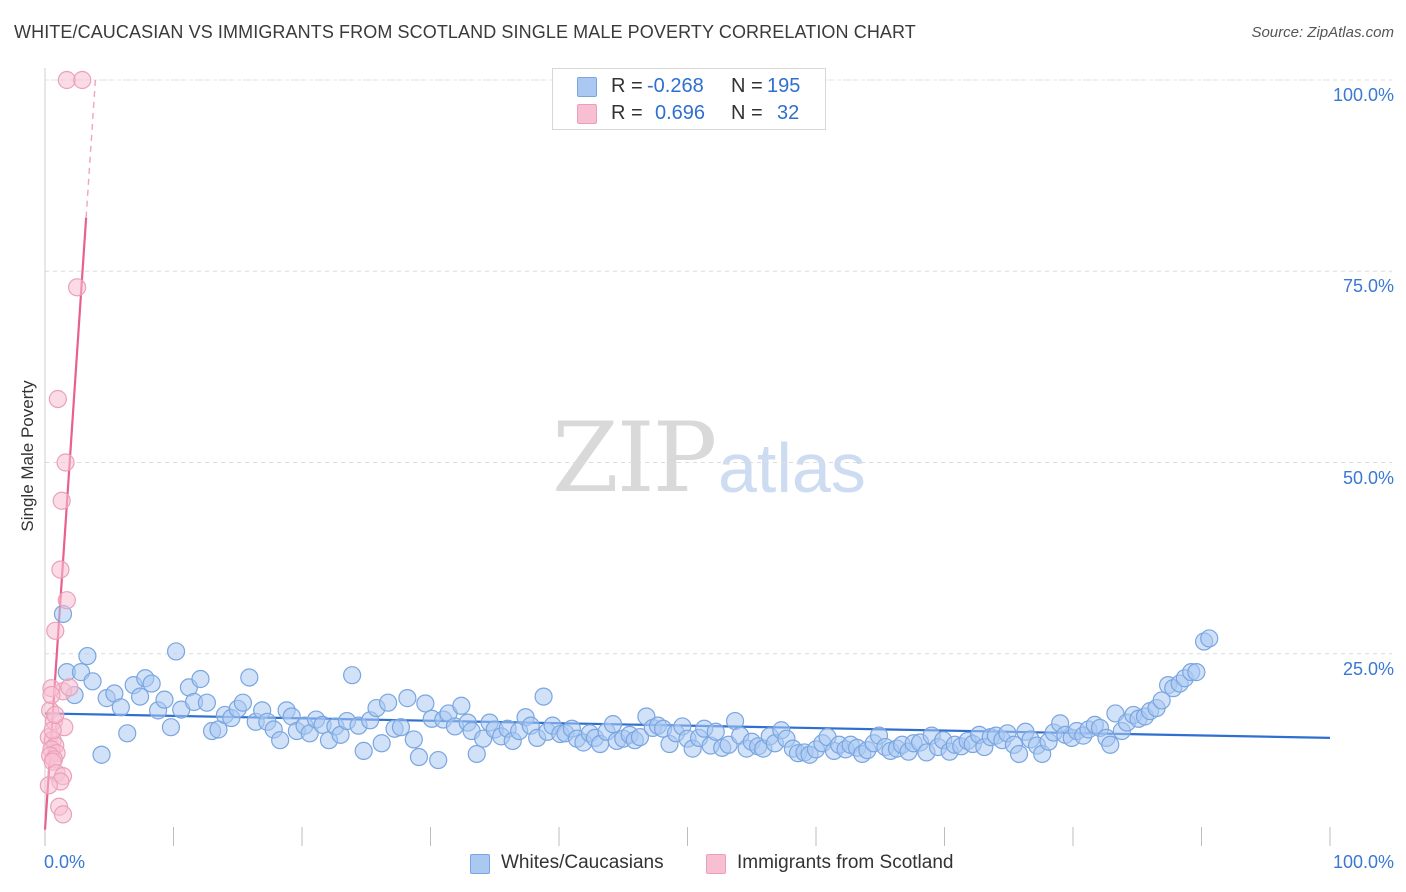 This screenshot has width=1406, height=892. What do you see at coordinates (91, 148) in the screenshot?
I see `trend-line-scotland-extension` at bounding box center [91, 148].